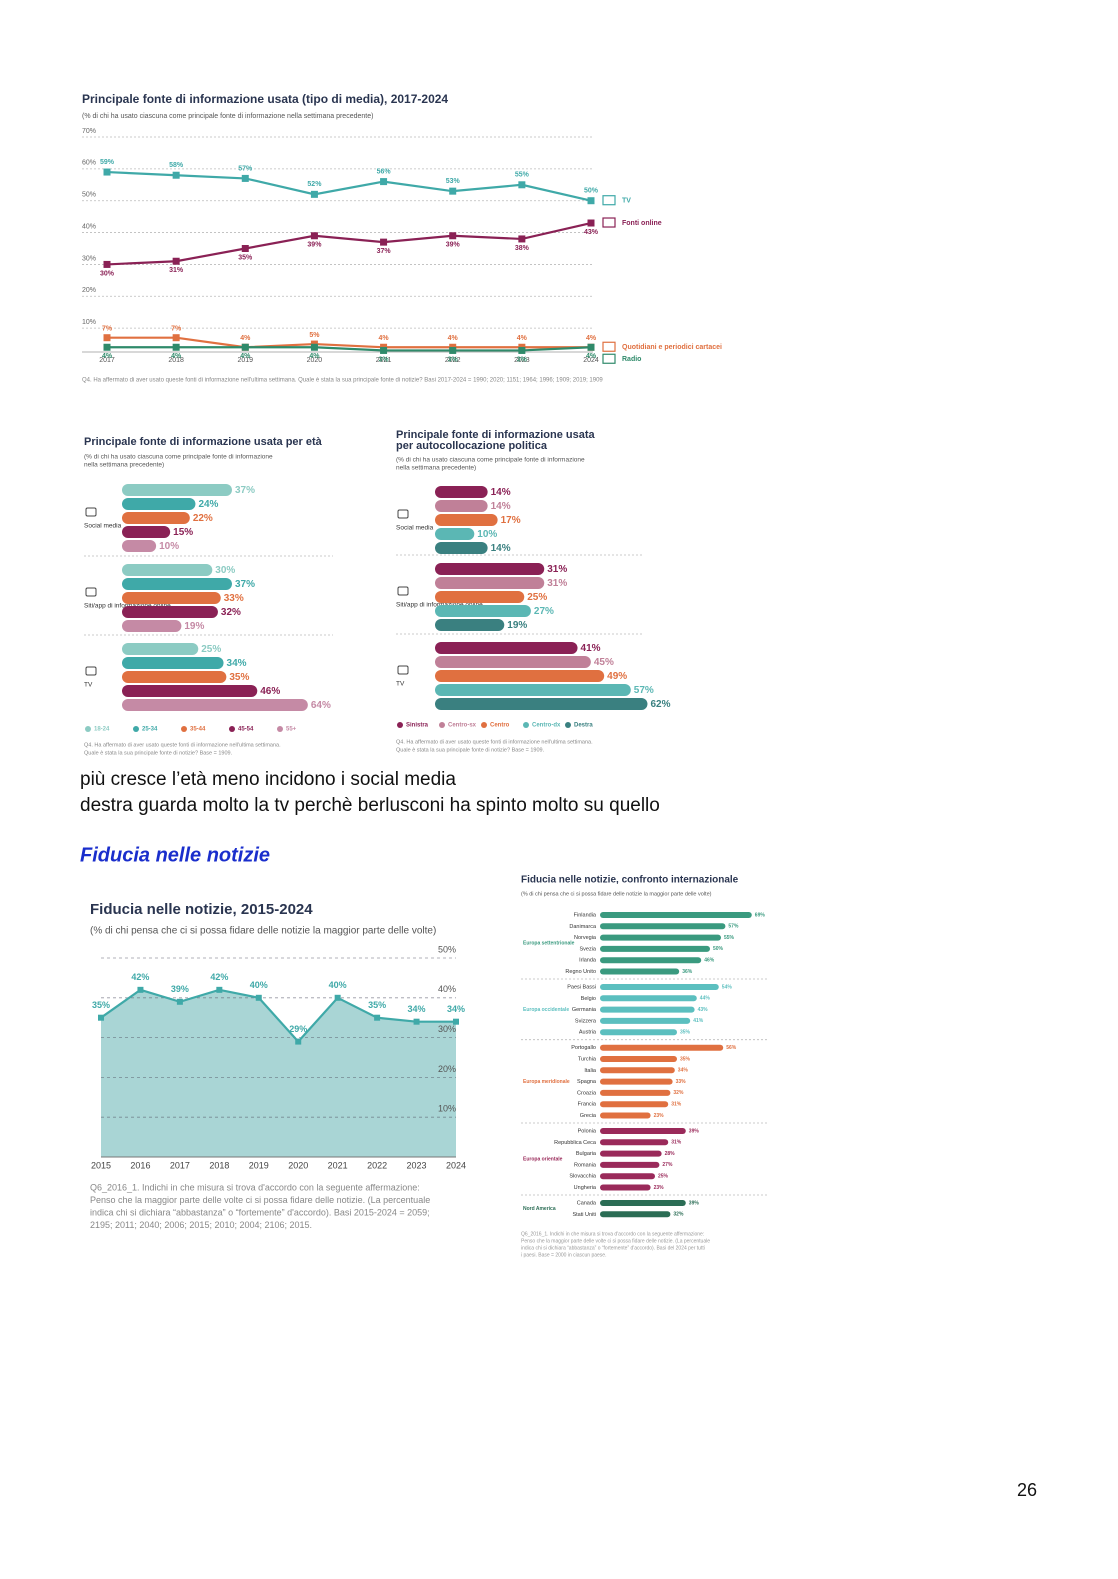 Image resolution: width=1118 pixels, height=1579 pixels. Describe the element at coordinates (583, 1177) in the screenshot. I see `country-label: Slovacchia` at that location.